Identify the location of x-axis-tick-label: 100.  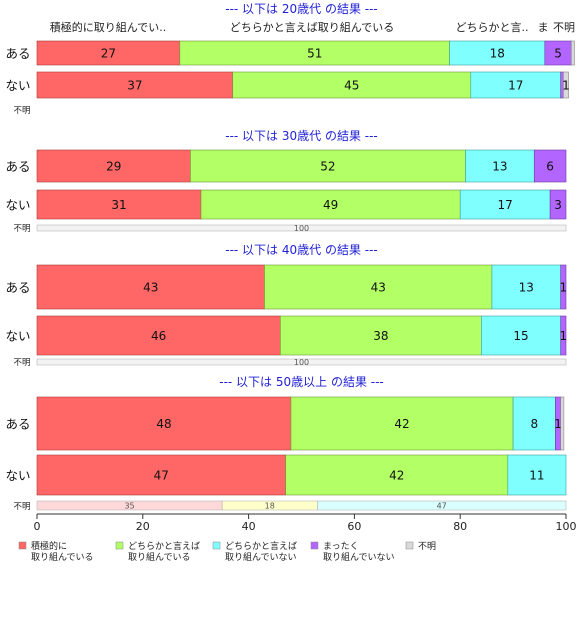
(566, 526).